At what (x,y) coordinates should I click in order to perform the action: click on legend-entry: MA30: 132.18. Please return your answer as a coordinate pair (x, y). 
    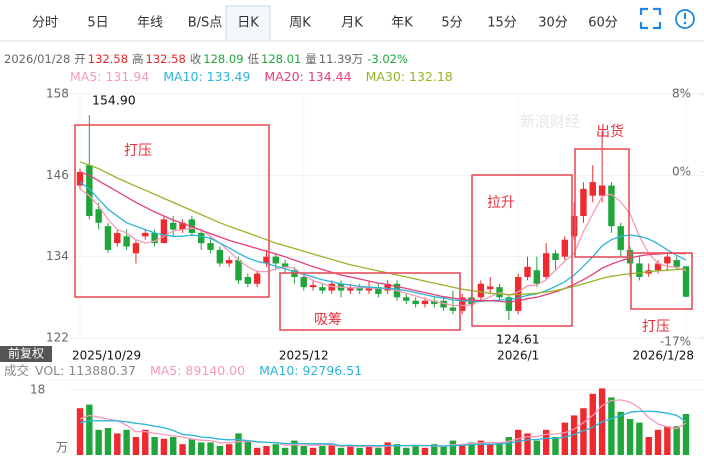
    Looking at the image, I should click on (409, 76).